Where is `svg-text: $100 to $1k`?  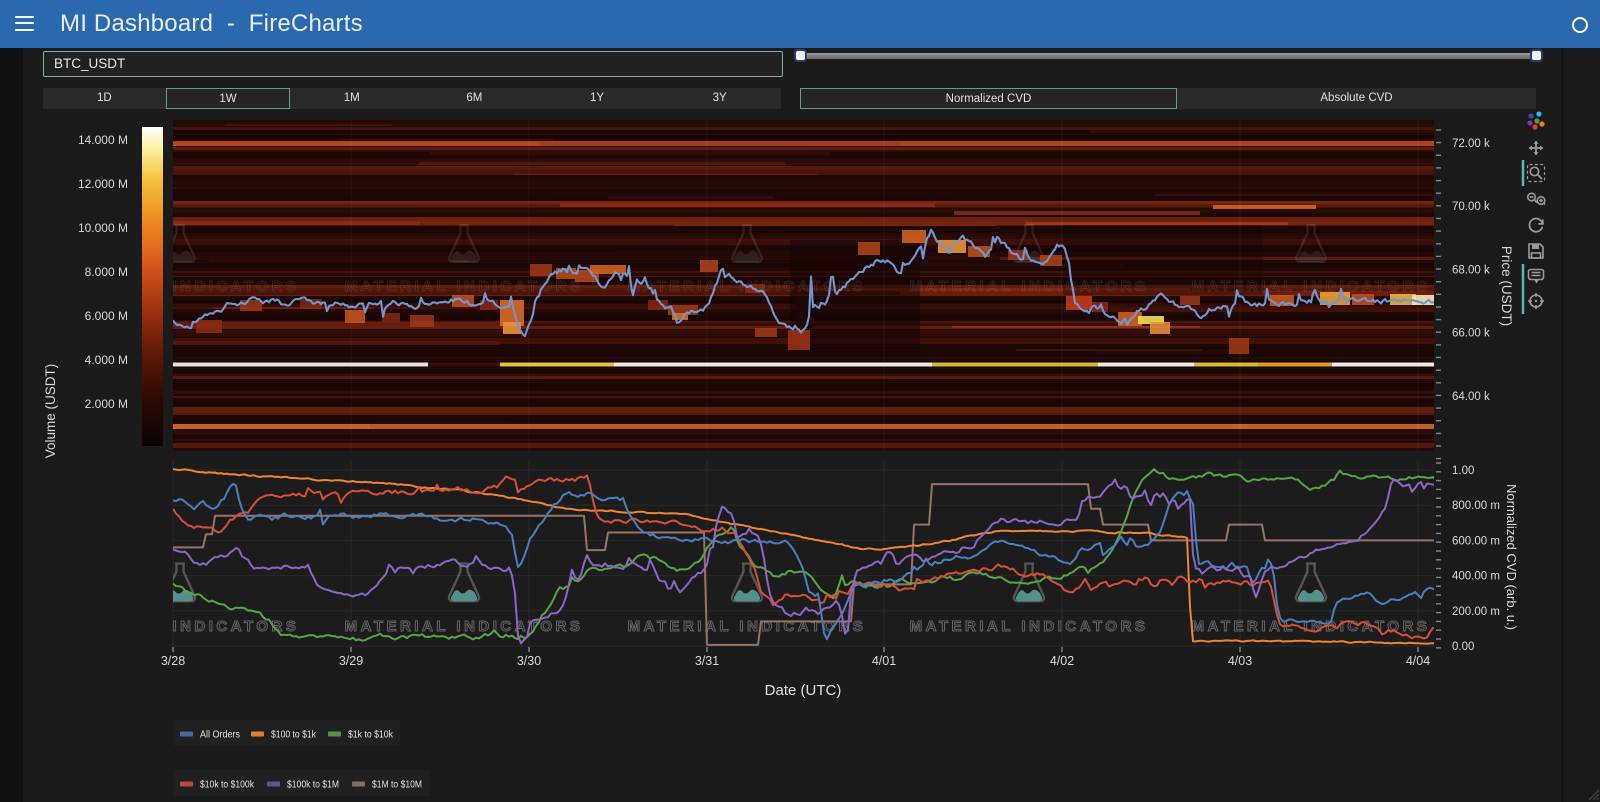
svg-text: $100 to $1k is located at coordinates (294, 735).